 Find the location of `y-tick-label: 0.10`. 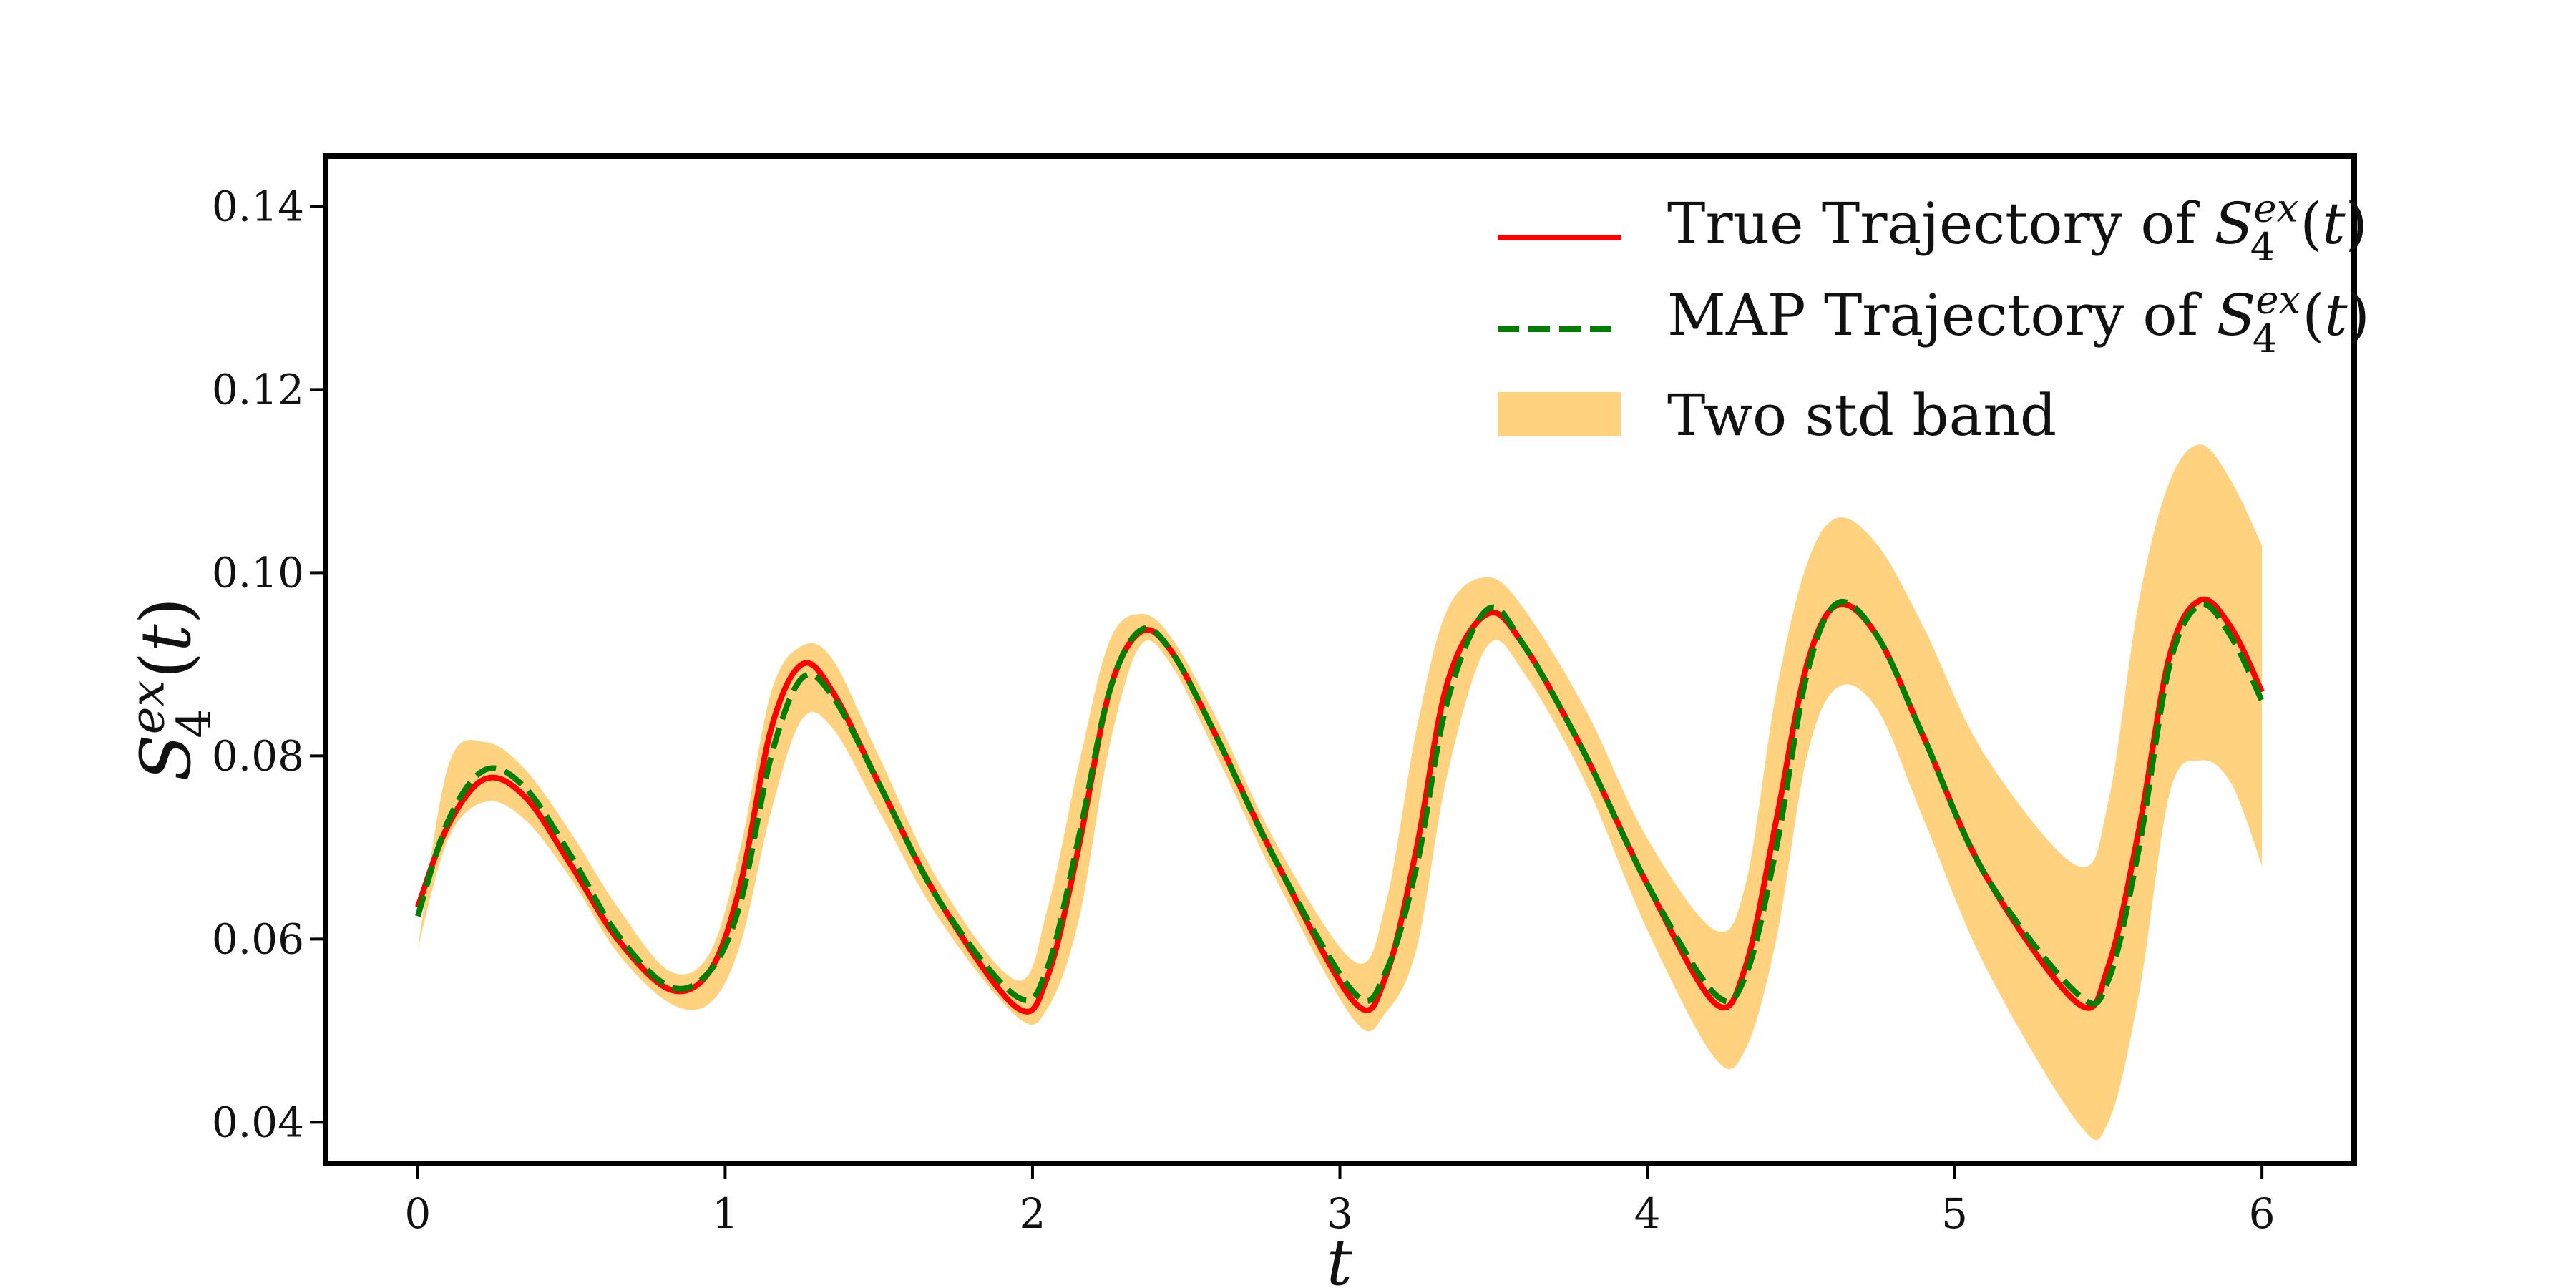

y-tick-label: 0.10 is located at coordinates (258, 572).